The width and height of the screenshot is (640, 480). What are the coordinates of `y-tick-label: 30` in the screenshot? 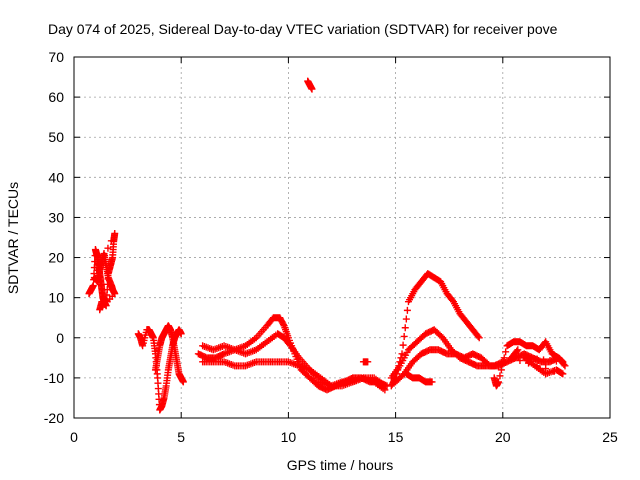 It's located at (56, 217).